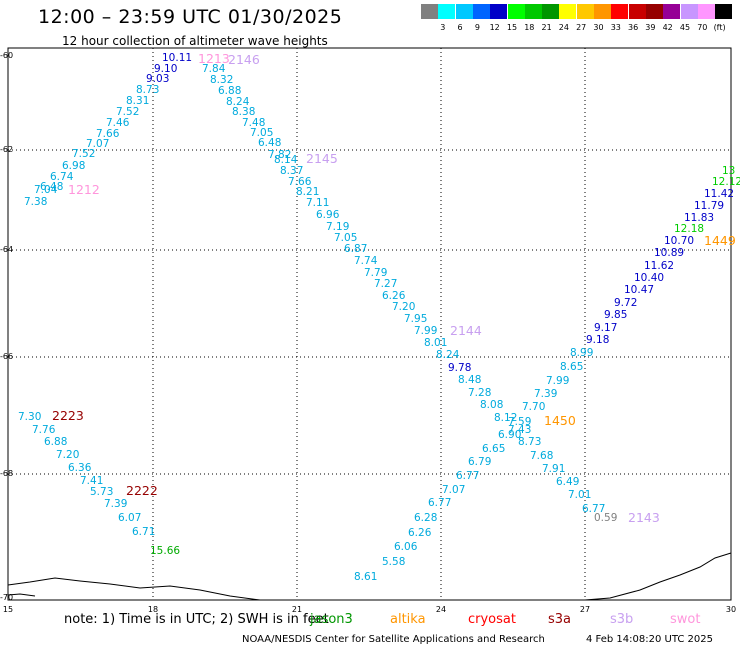 This screenshot has width=740, height=650. Describe the element at coordinates (615, 27) in the screenshot. I see `legend-label: 33` at that location.